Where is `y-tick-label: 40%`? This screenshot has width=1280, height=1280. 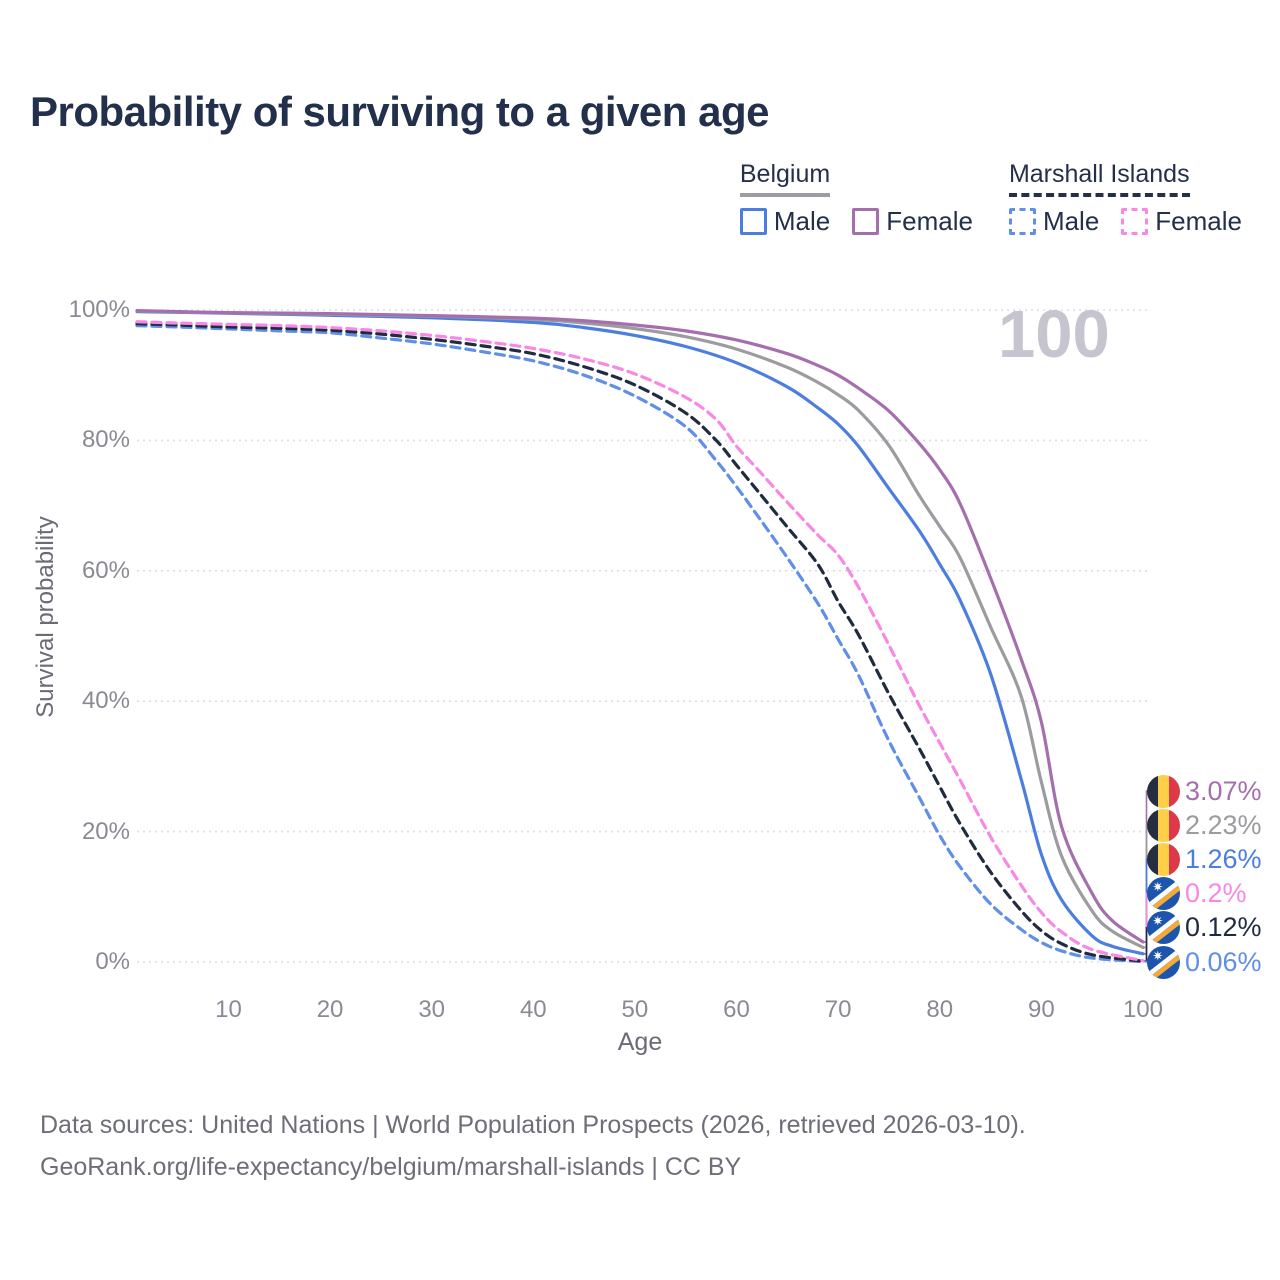
y-tick-label: 40% is located at coordinates (105, 701).